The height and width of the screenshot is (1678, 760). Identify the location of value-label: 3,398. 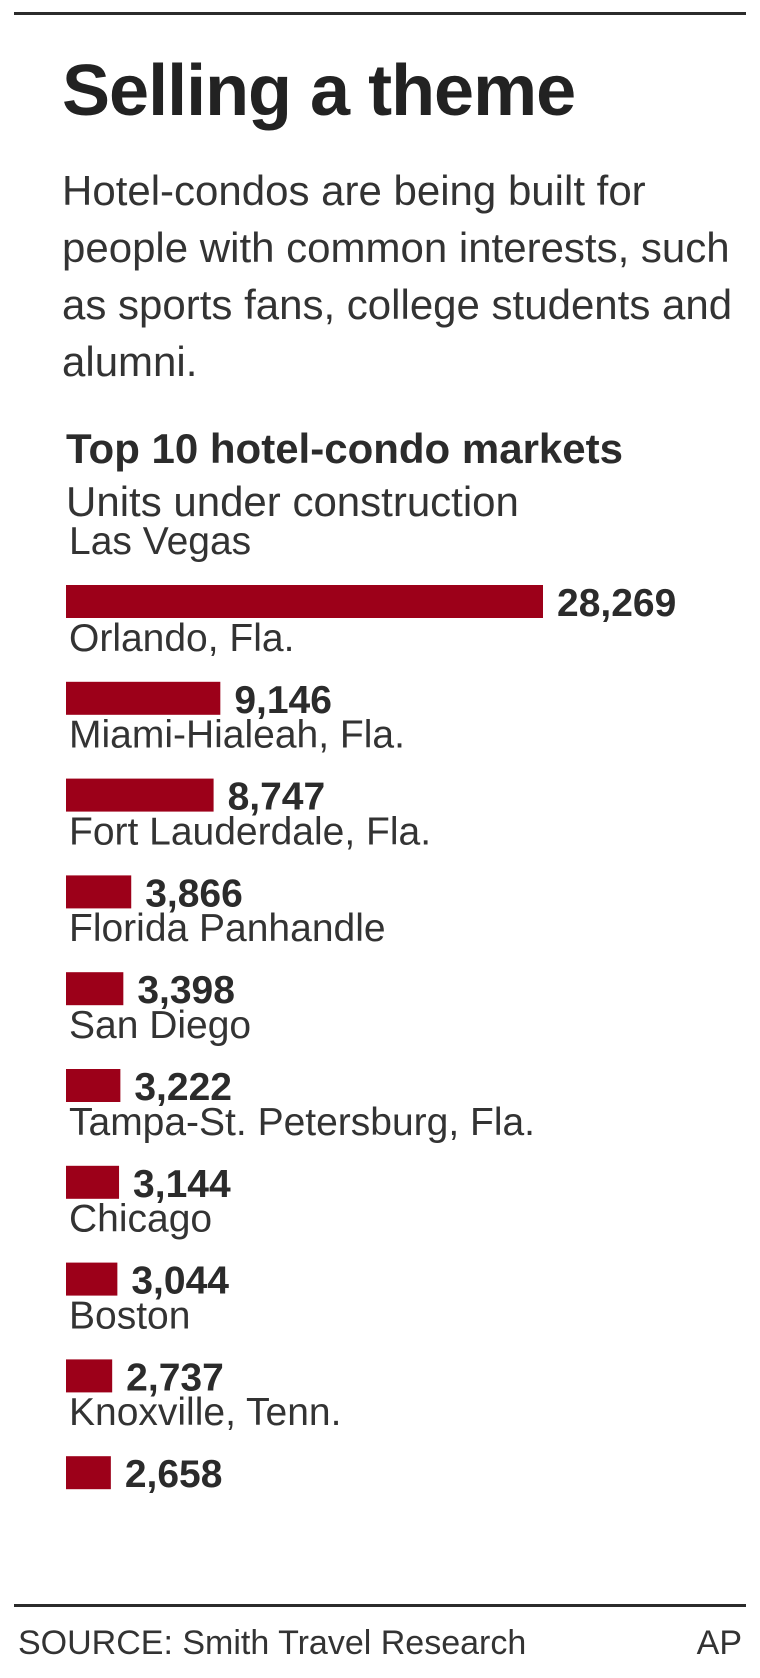
(186, 990).